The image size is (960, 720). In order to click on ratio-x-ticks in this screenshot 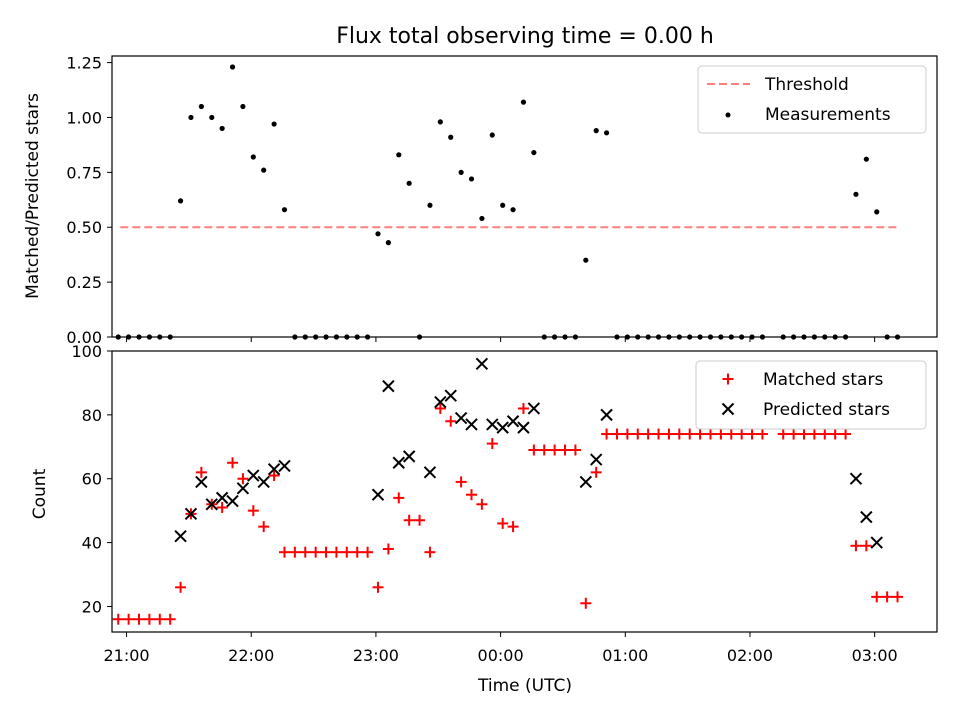, I will do `click(501, 339)`.